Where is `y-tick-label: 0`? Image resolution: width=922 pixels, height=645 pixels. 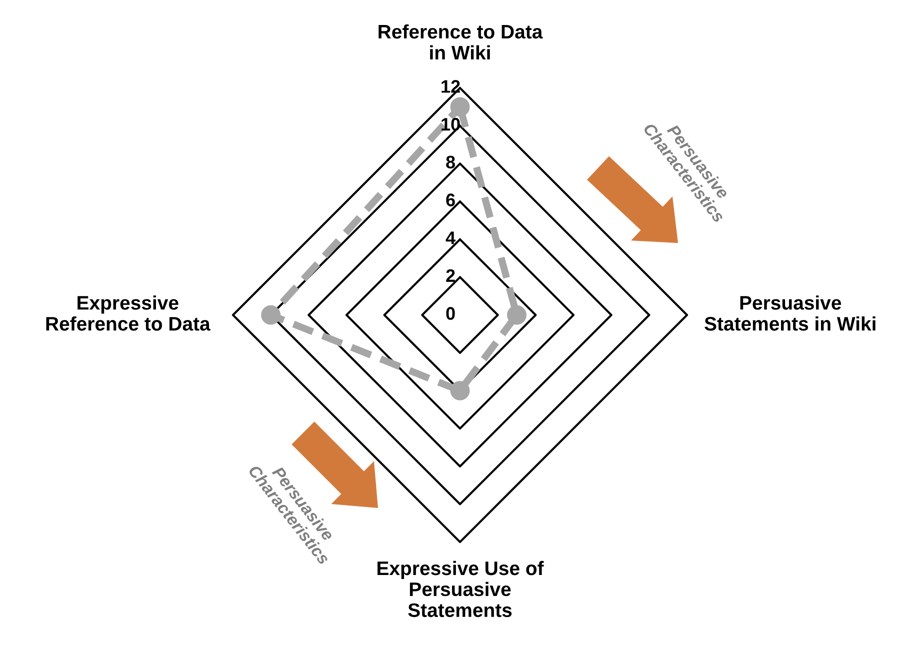
y-tick-label: 0 is located at coordinates (450, 313).